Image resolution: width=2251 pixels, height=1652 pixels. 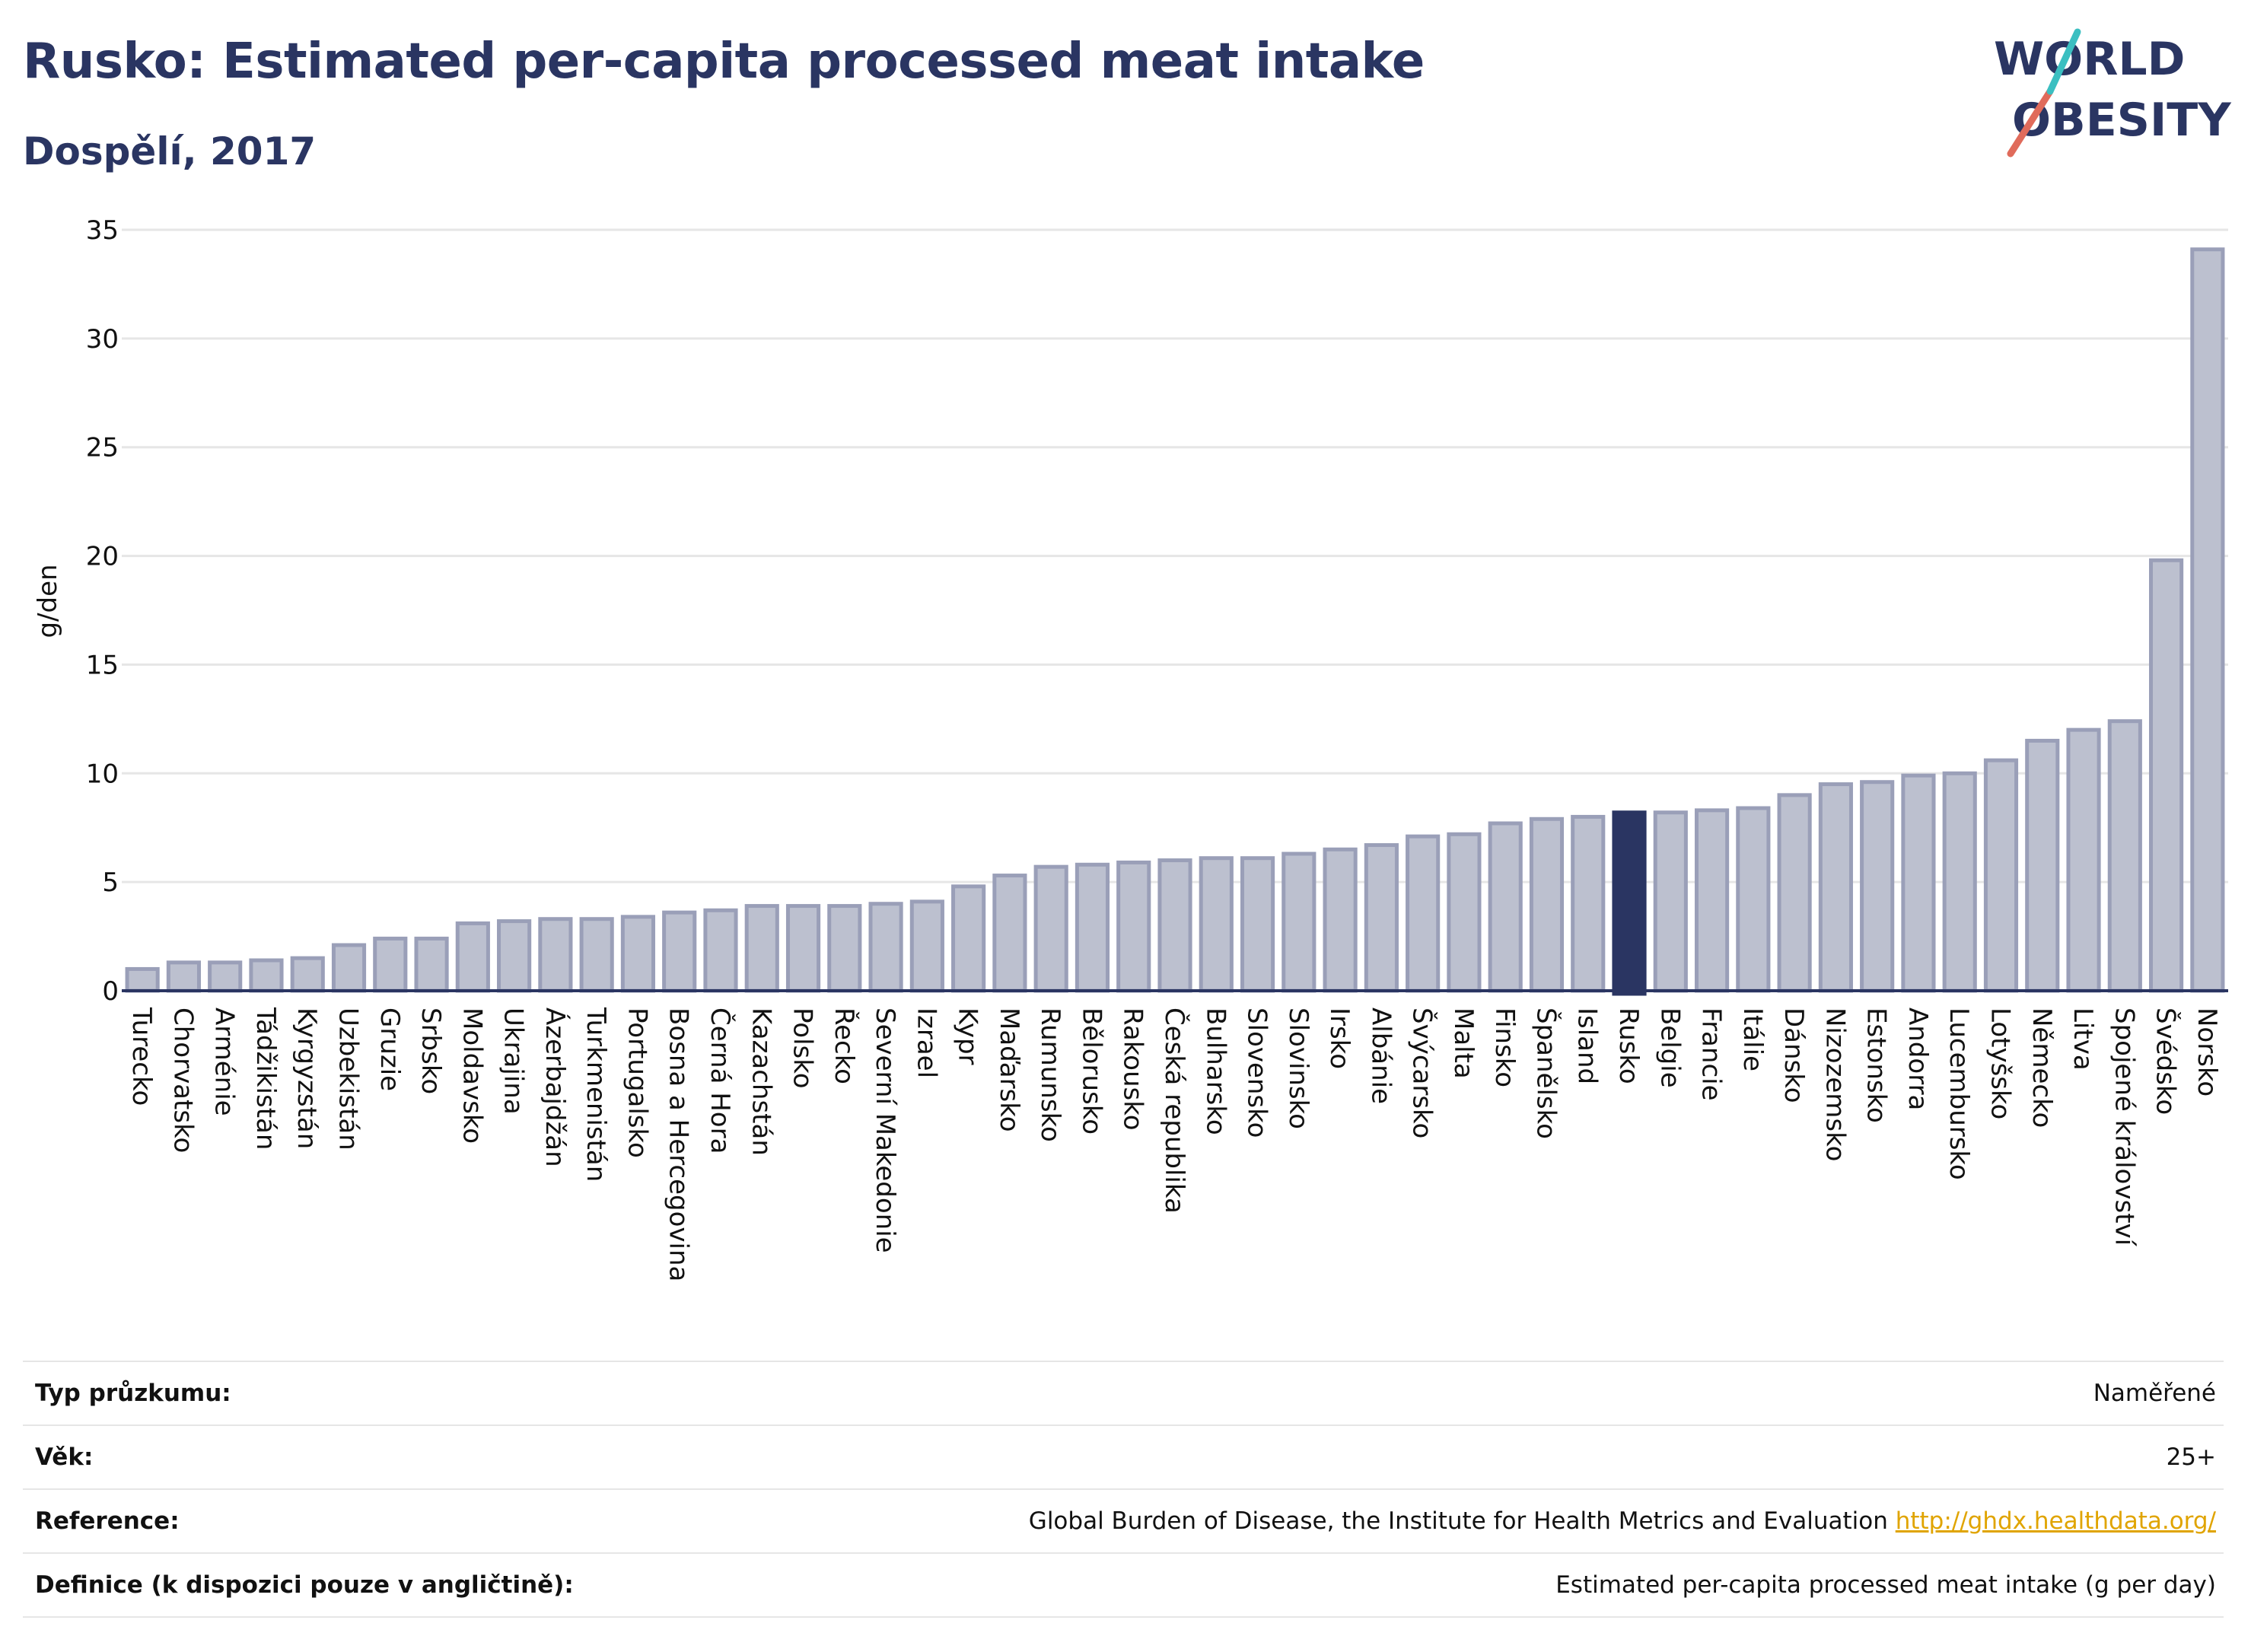 What do you see at coordinates (1587, 1045) in the screenshot?
I see `x-tick-label: Island` at bounding box center [1587, 1045].